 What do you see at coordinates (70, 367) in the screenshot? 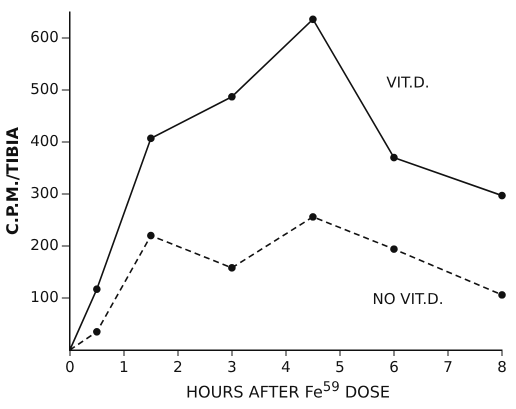
I see `x-tick-label: 0` at bounding box center [70, 367].